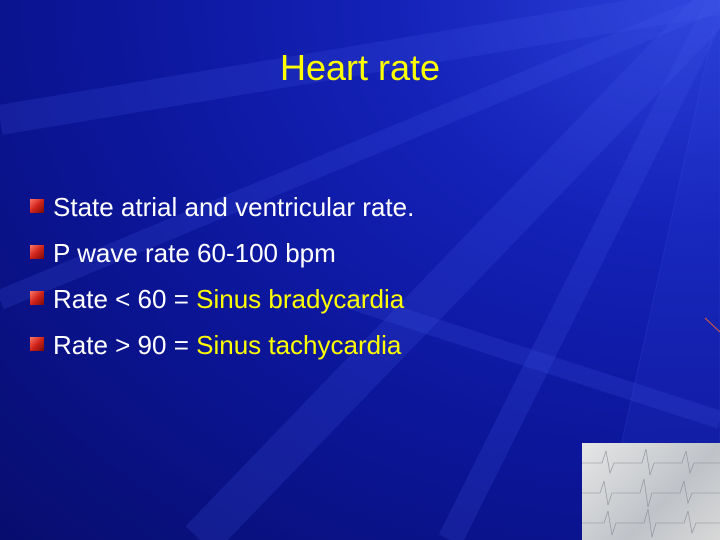 The width and height of the screenshot is (720, 540). I want to click on ecg-thumbnail, so click(651, 491).